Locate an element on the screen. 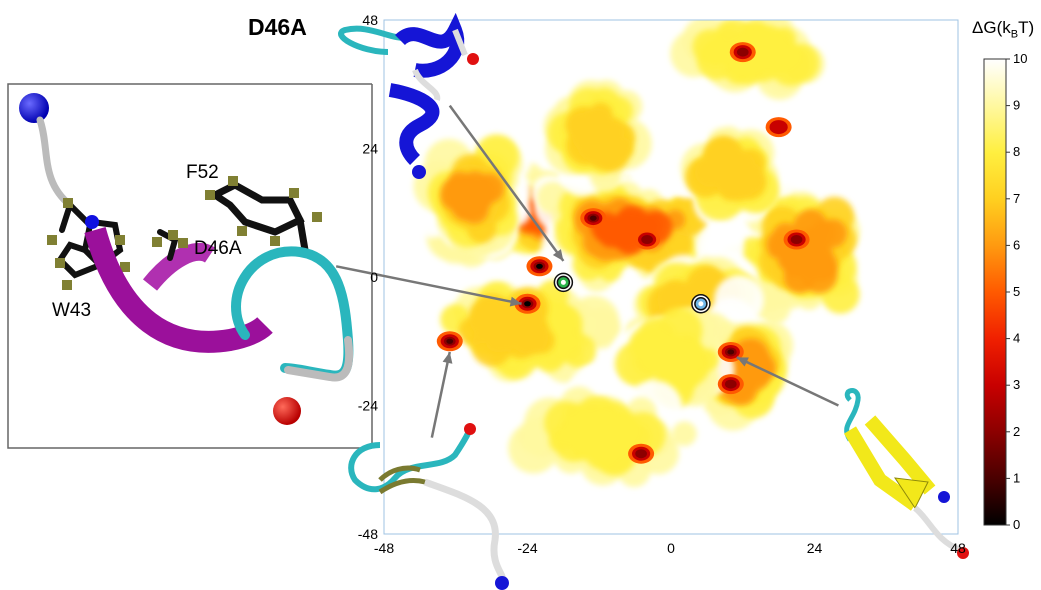 The image size is (1041, 590). structure-helix-top is located at coordinates (408, 95).